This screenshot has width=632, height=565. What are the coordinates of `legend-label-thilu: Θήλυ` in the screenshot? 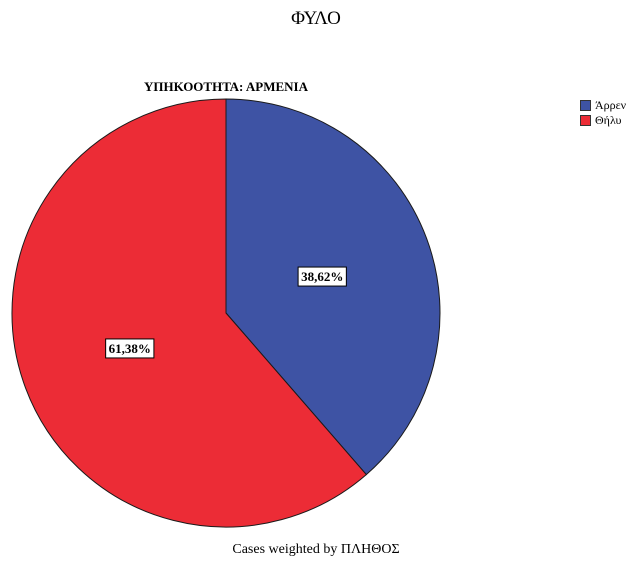 It's located at (608, 120).